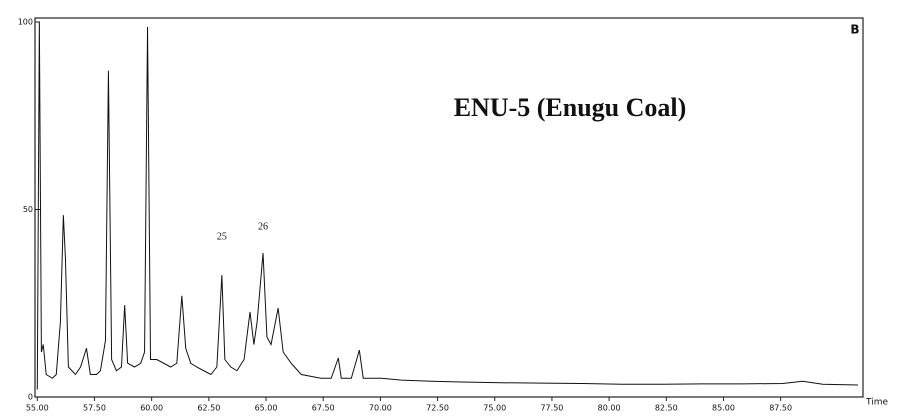  Describe the element at coordinates (94, 408) in the screenshot. I see `x-tick-label: 57.50` at that location.